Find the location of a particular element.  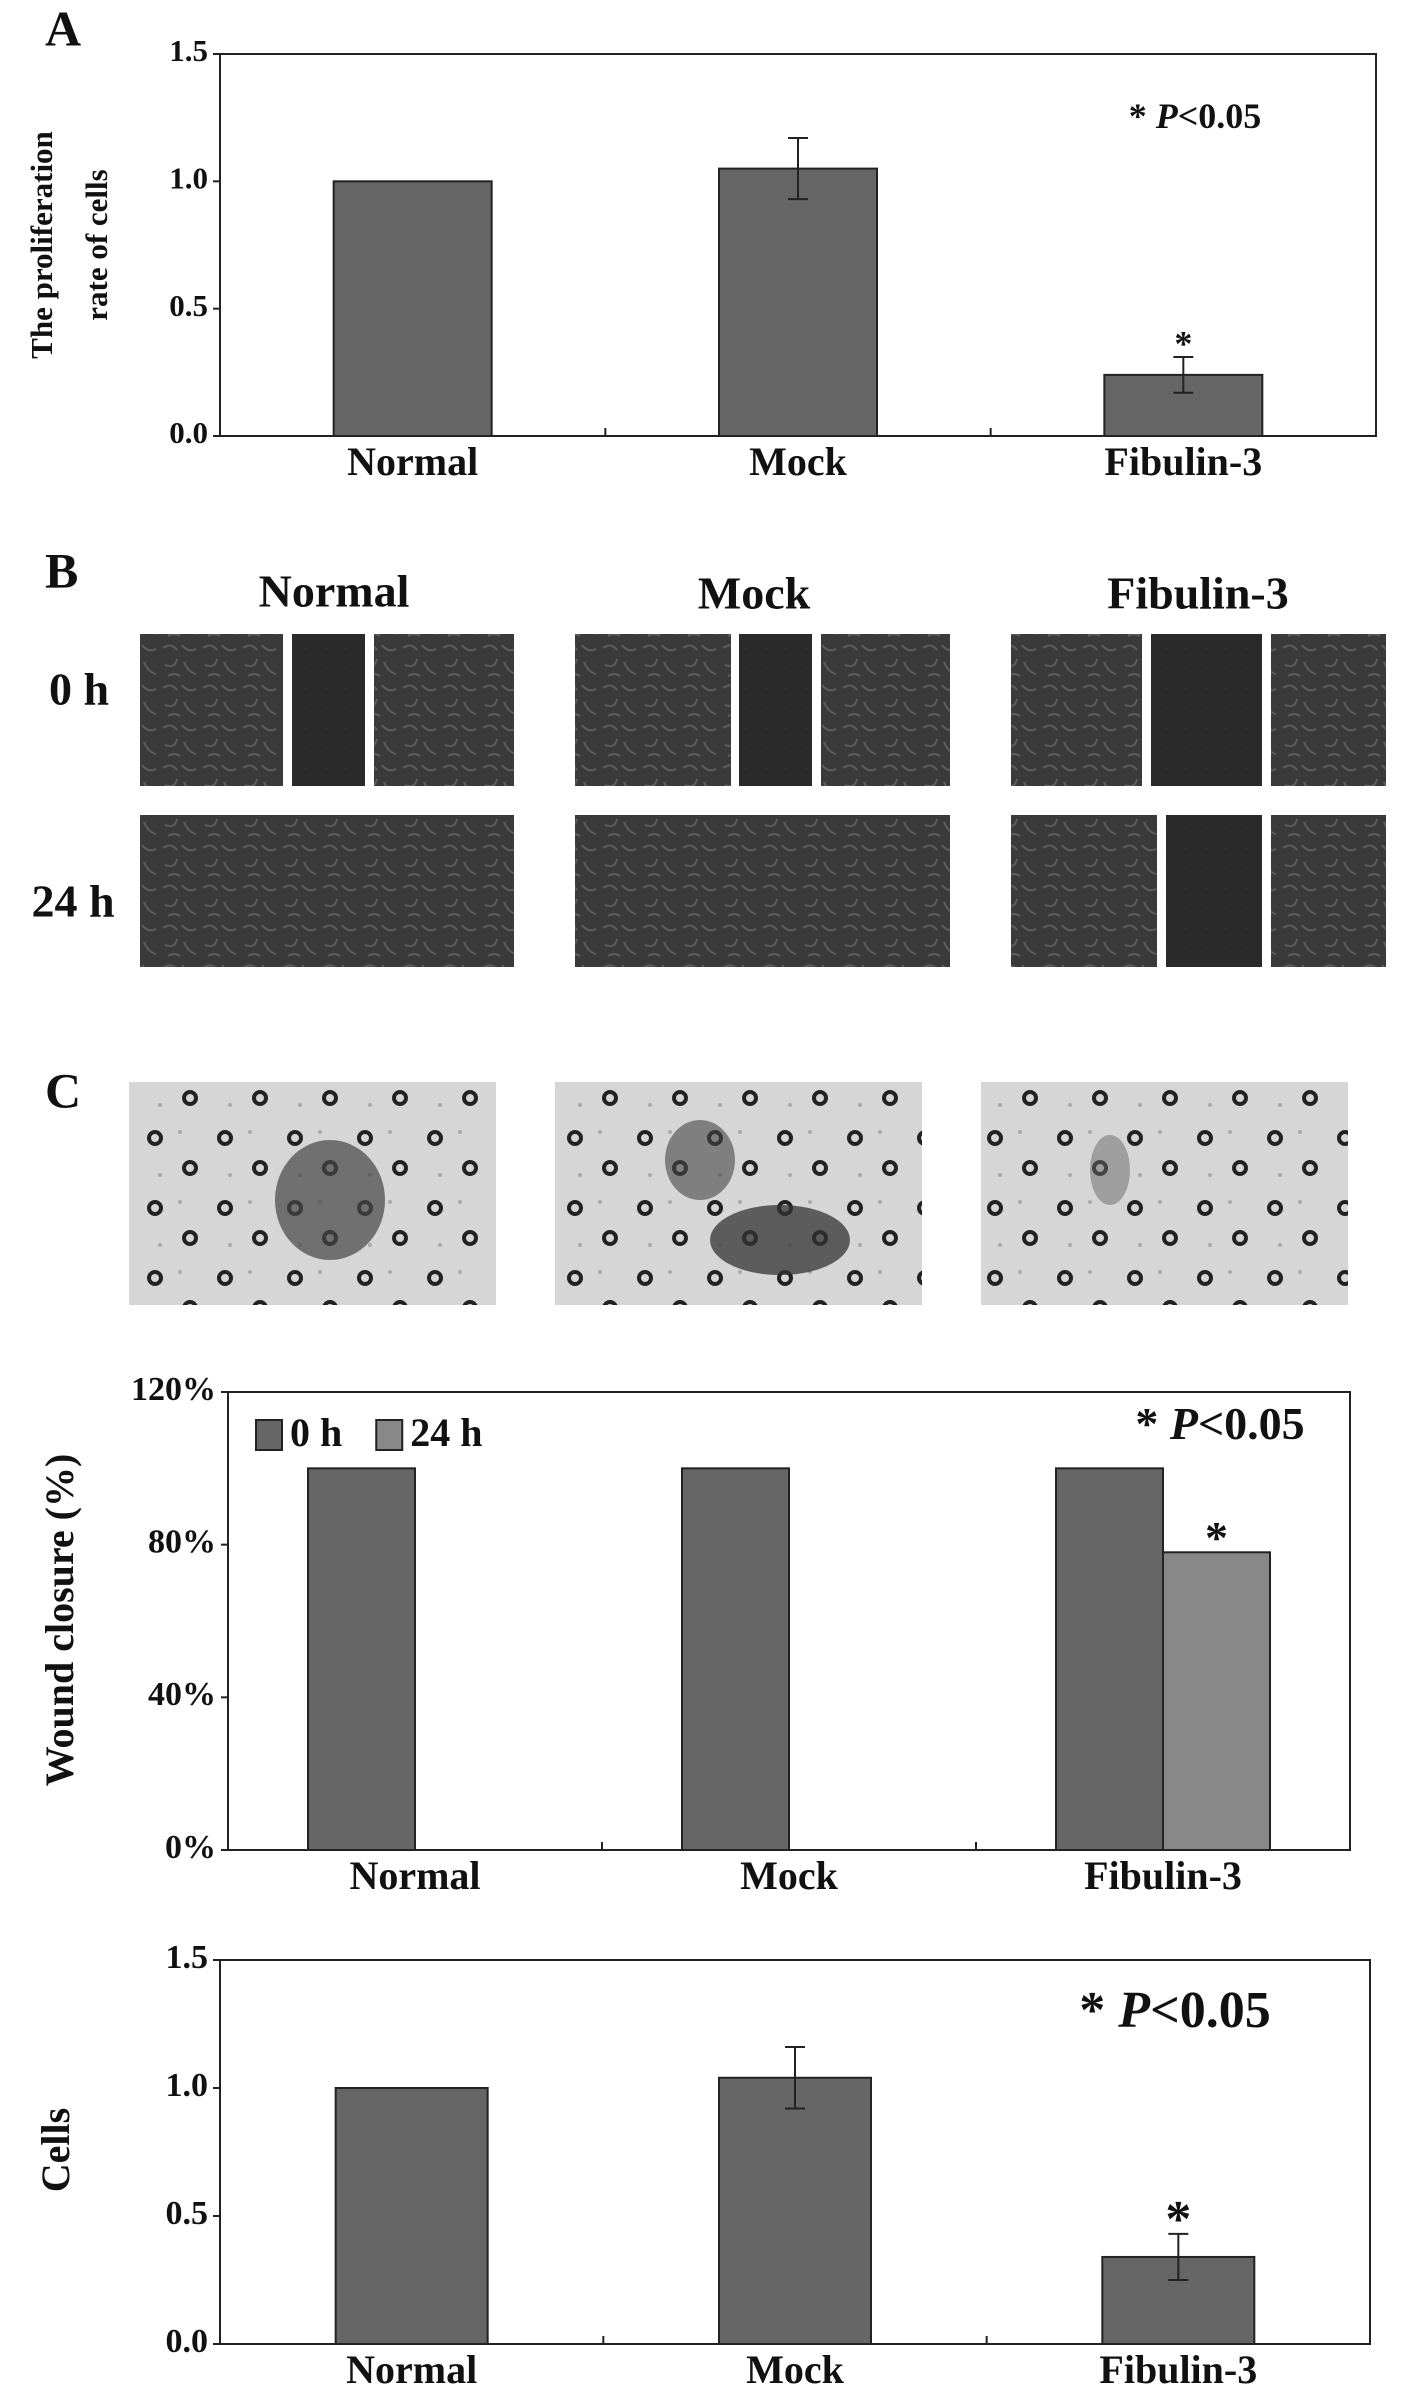

panel-label: A is located at coordinates (63, 28).